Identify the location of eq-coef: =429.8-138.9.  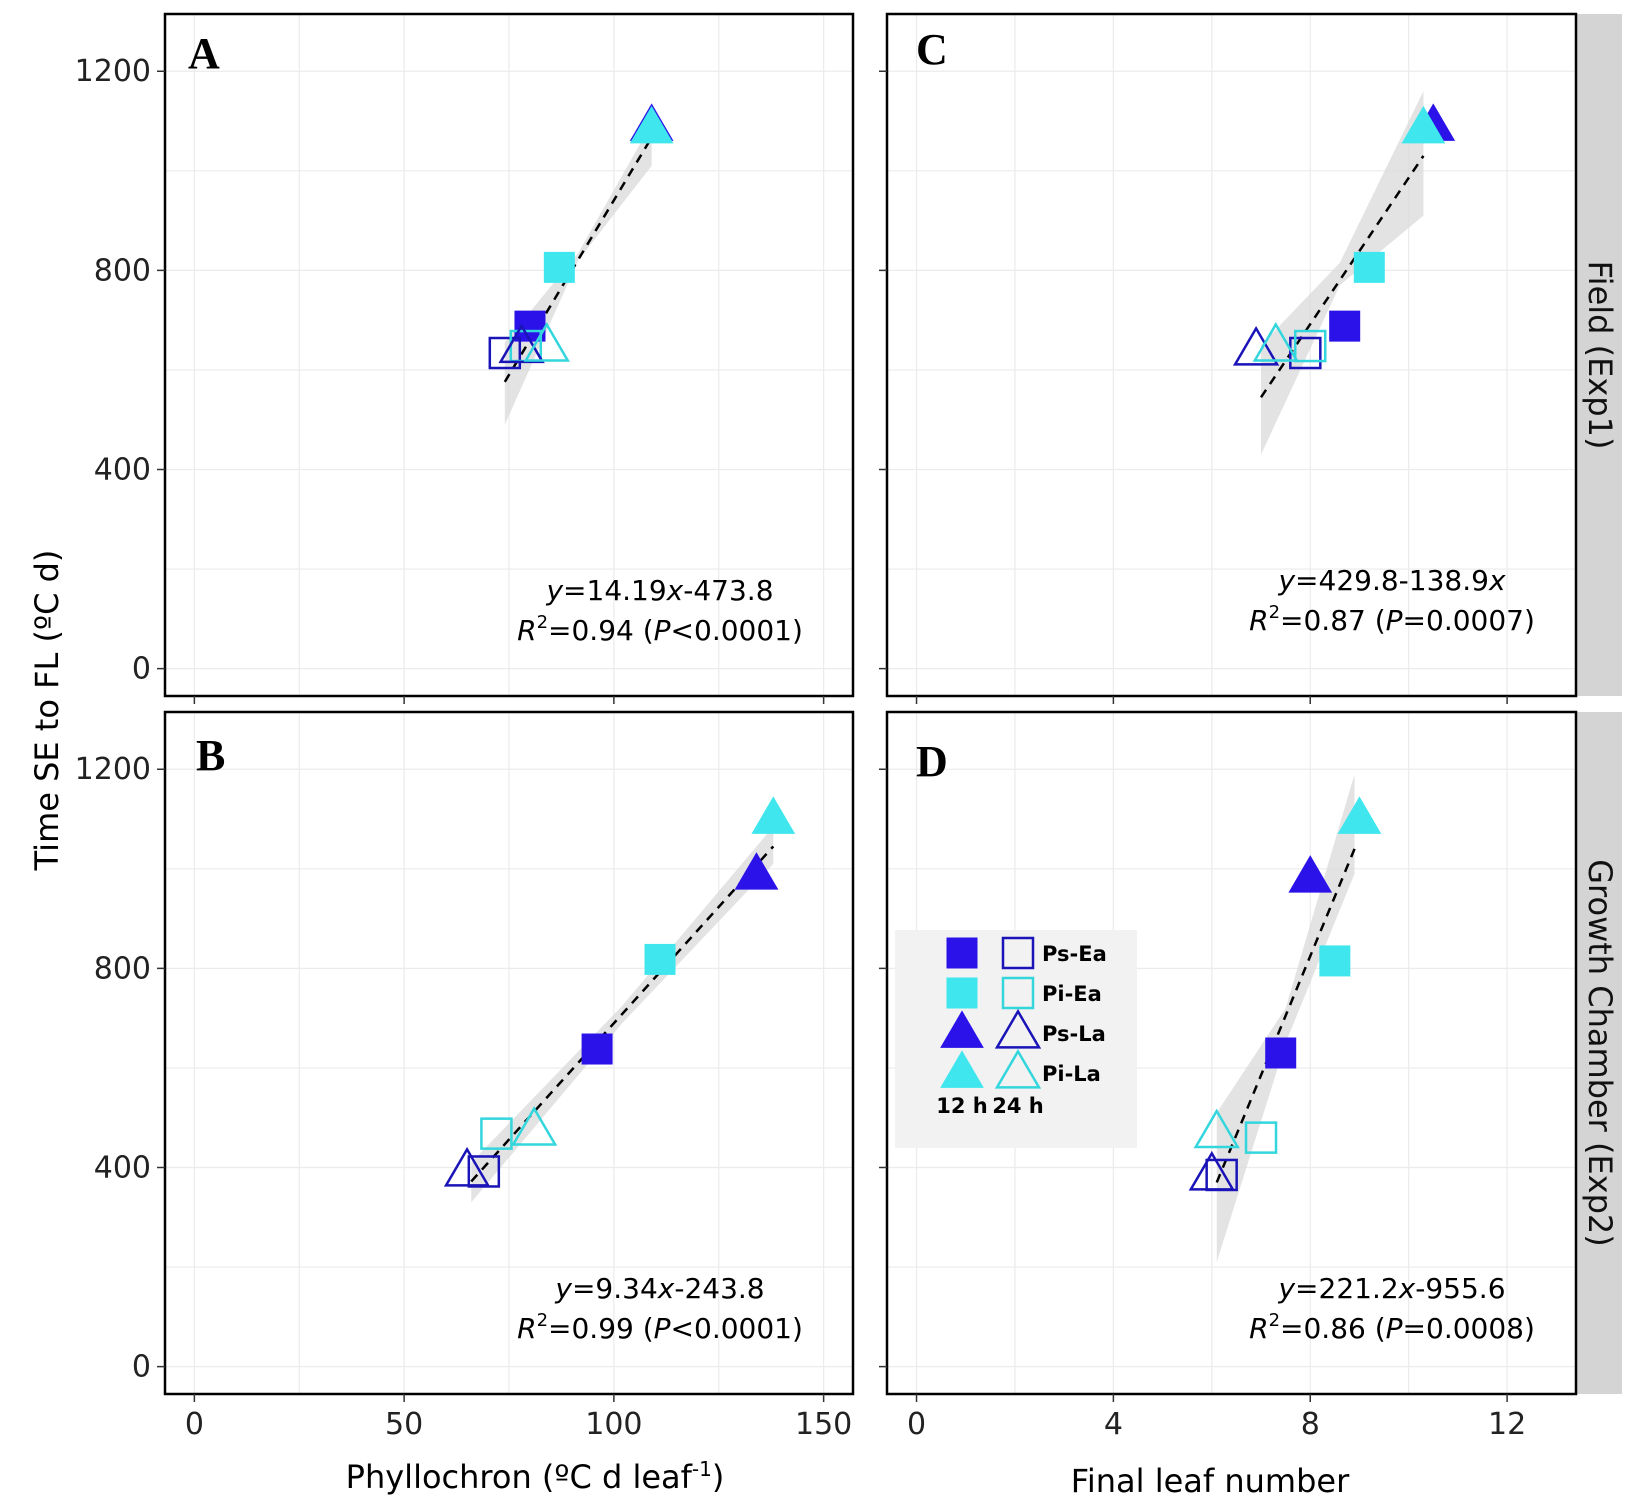
(1392, 580).